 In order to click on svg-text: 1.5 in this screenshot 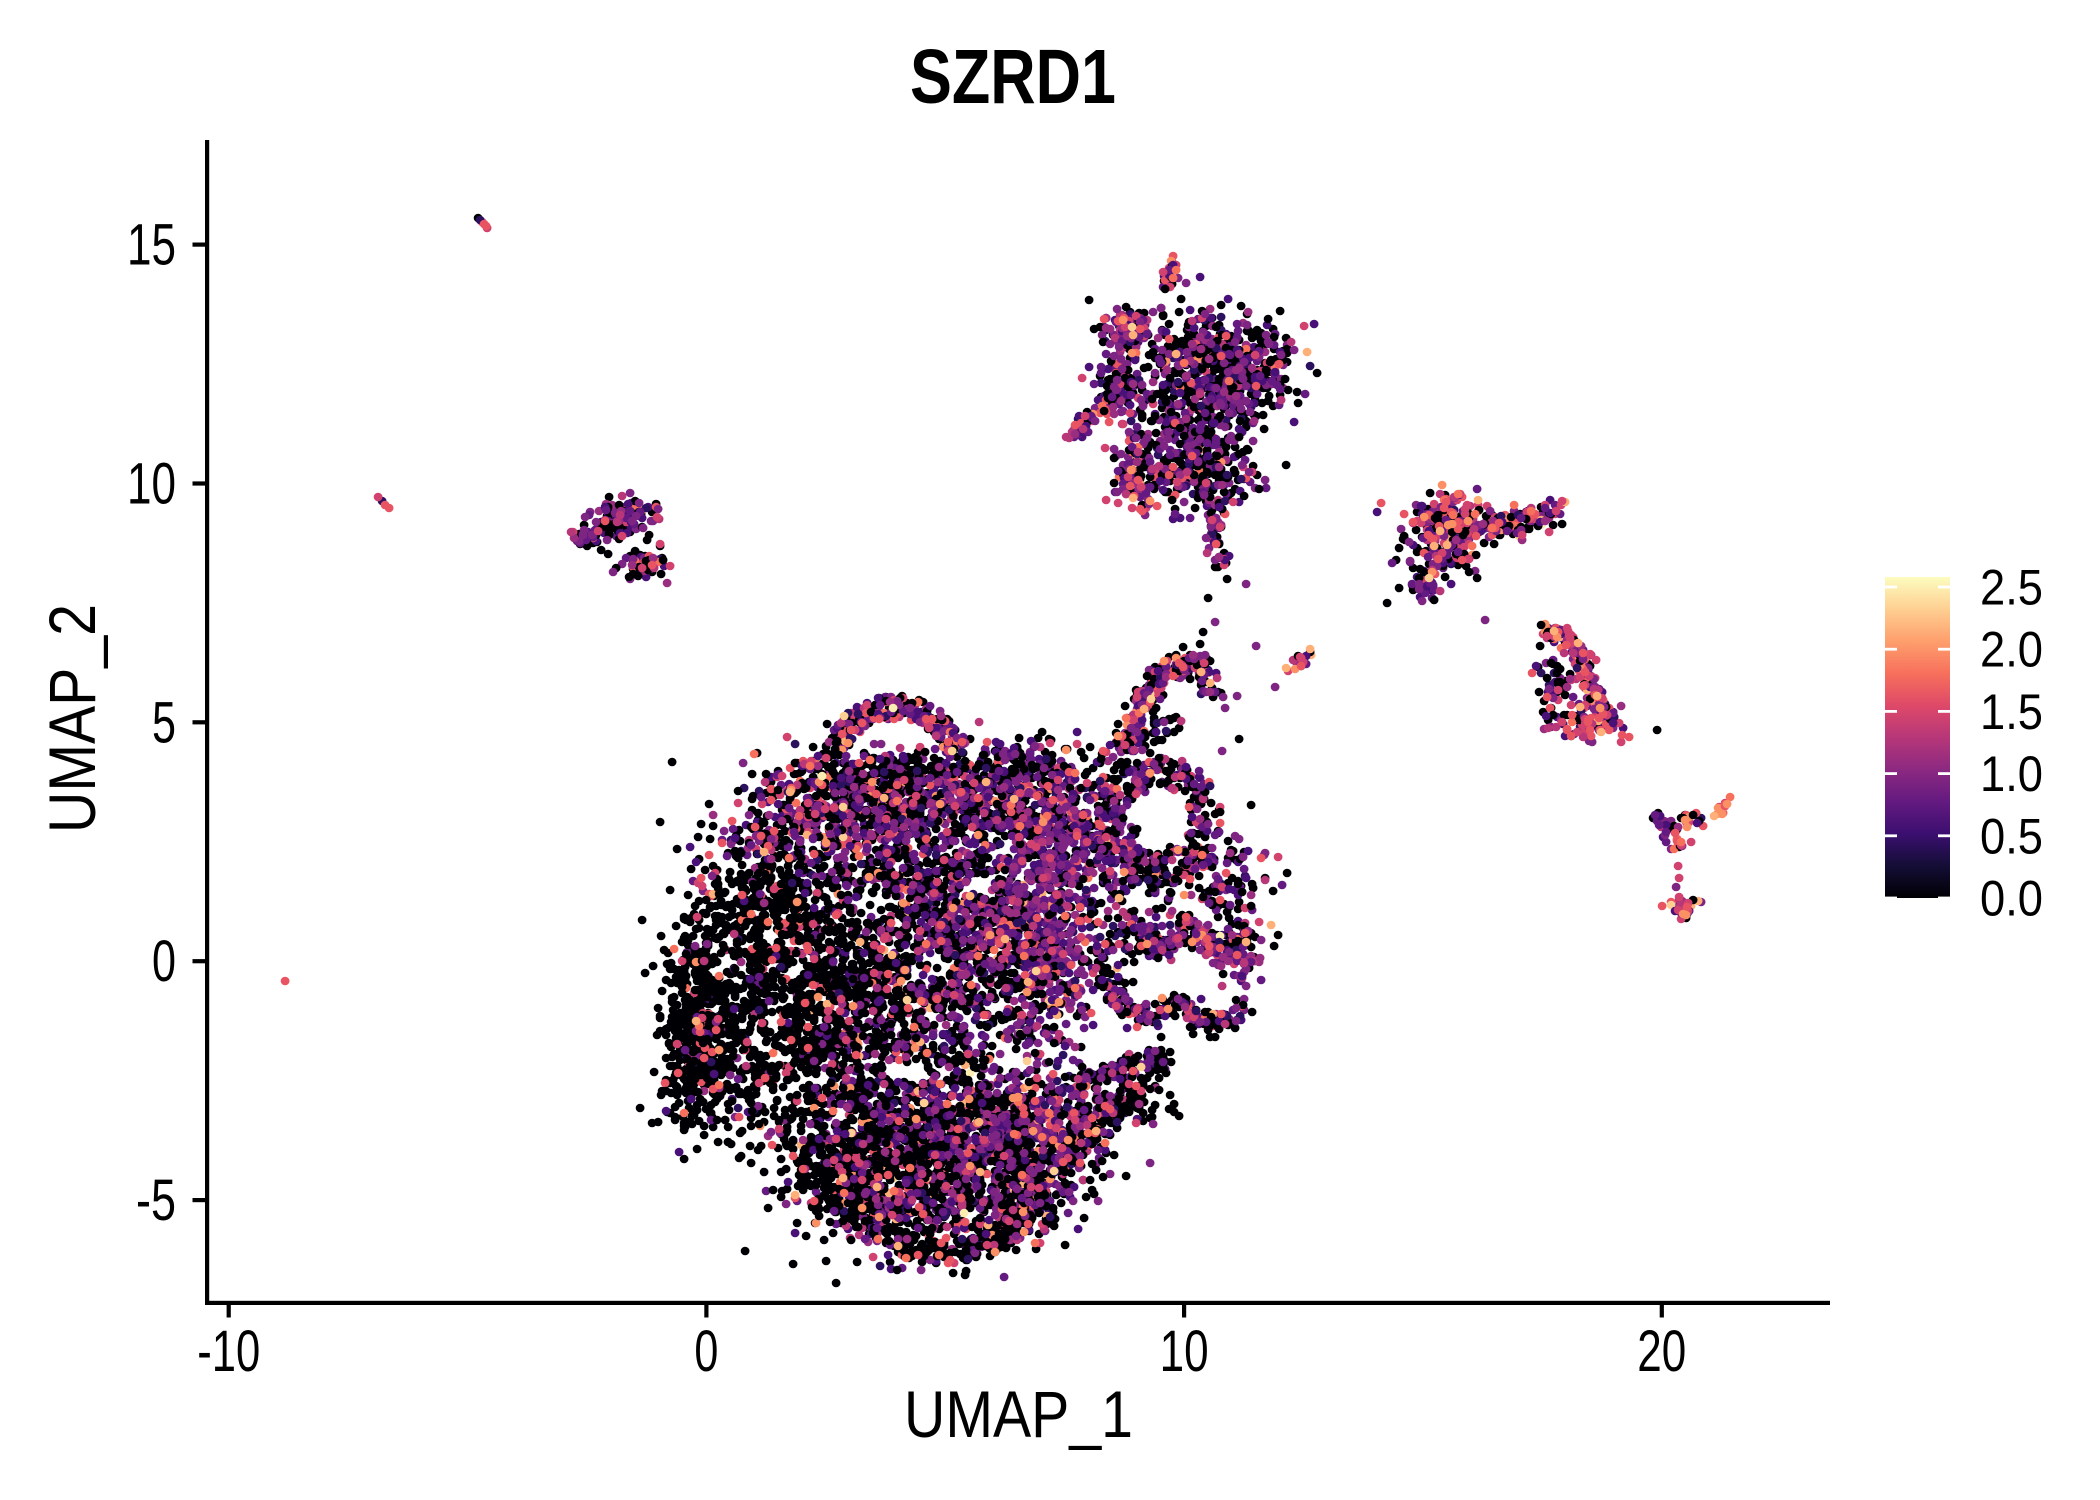, I will do `click(2011, 712)`.